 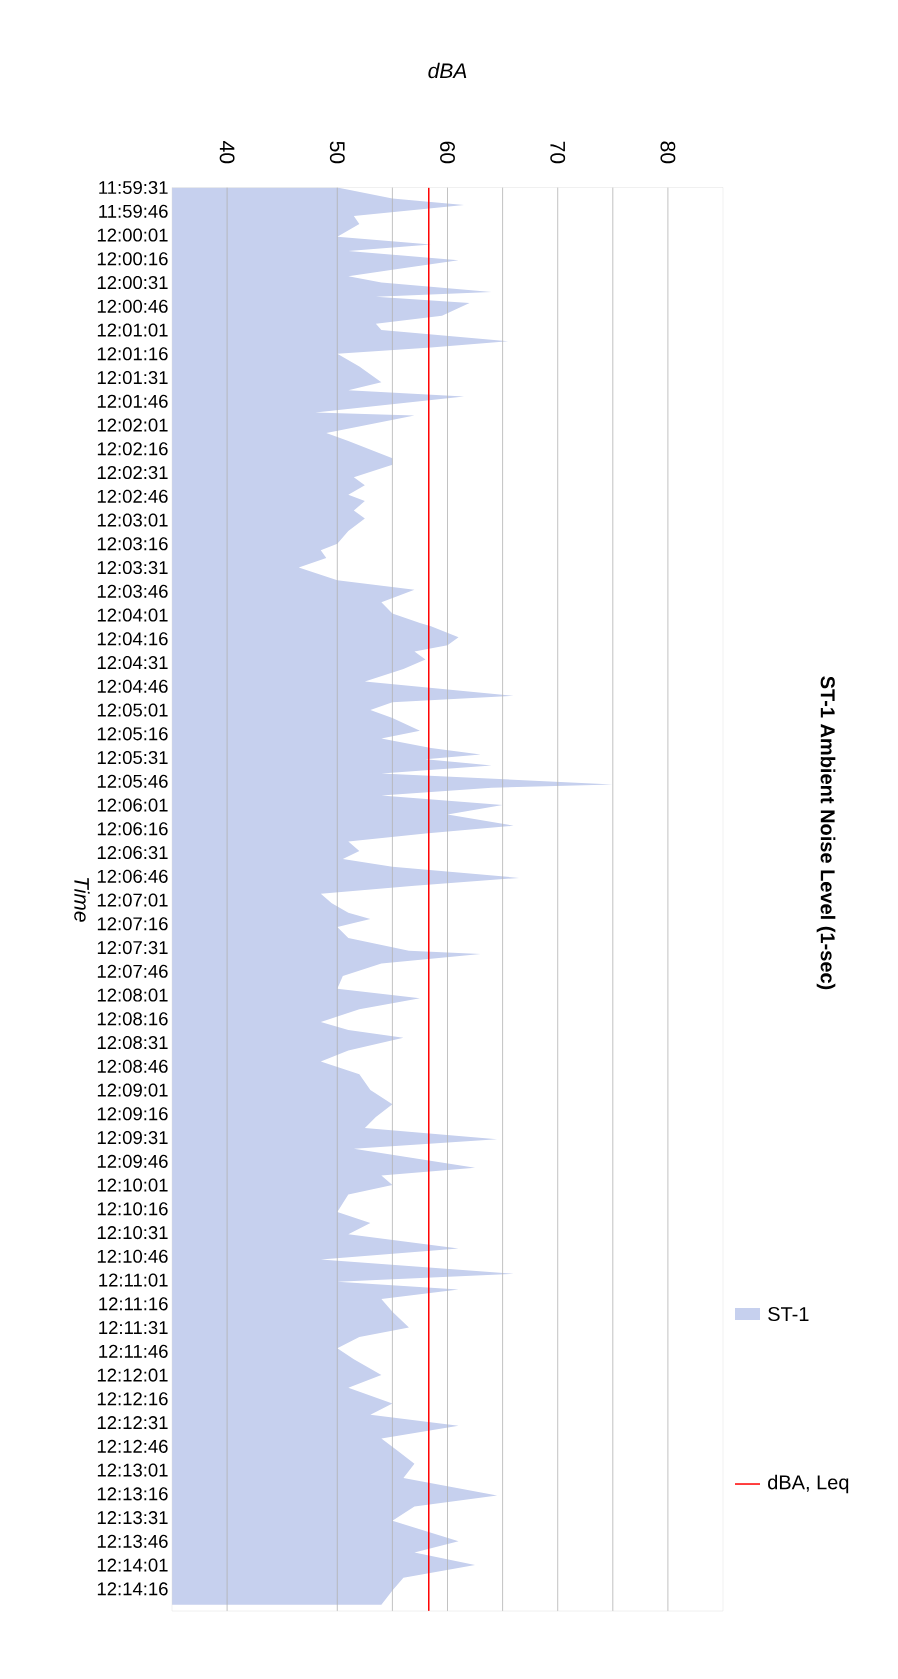 What do you see at coordinates (132, 757) in the screenshot?
I see `y-tick-label: 12:05:31` at bounding box center [132, 757].